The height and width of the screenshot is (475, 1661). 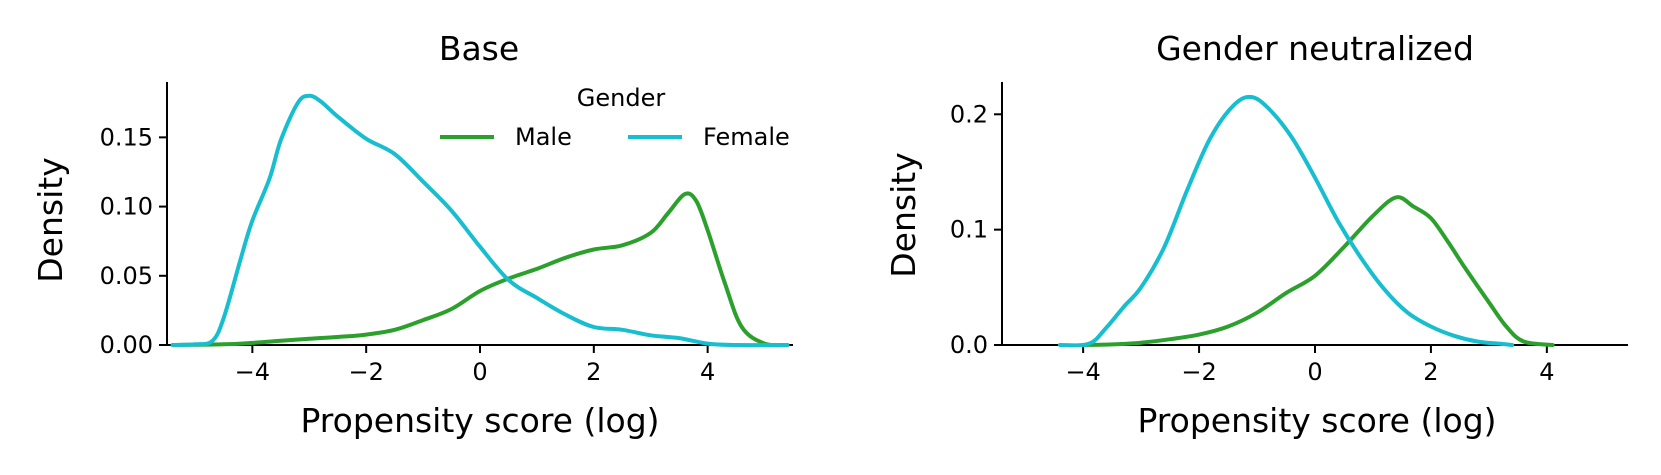 I want to click on y-ticks: 0.0 0.1 0.2, so click(x=976, y=229).